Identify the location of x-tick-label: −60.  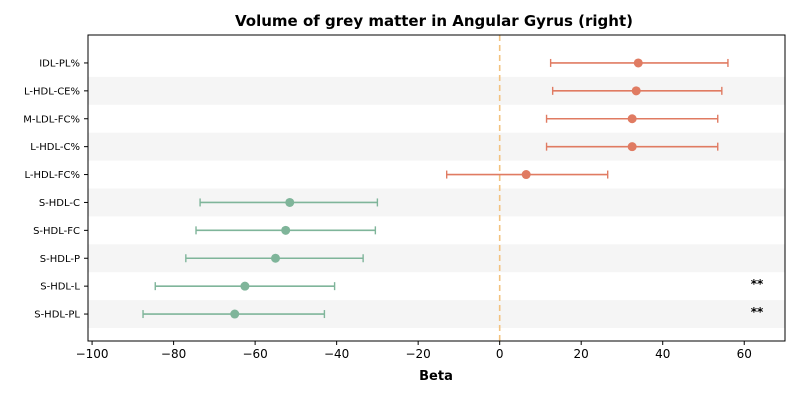
(254, 354).